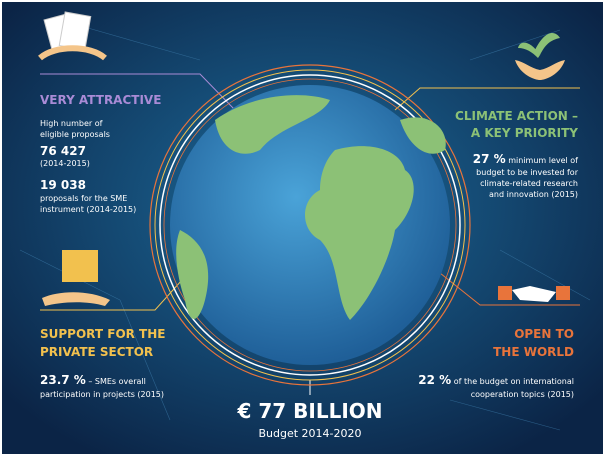 This screenshot has width=605, height=456. Describe the element at coordinates (63, 151) in the screenshot. I see `figure: 76 427` at that location.